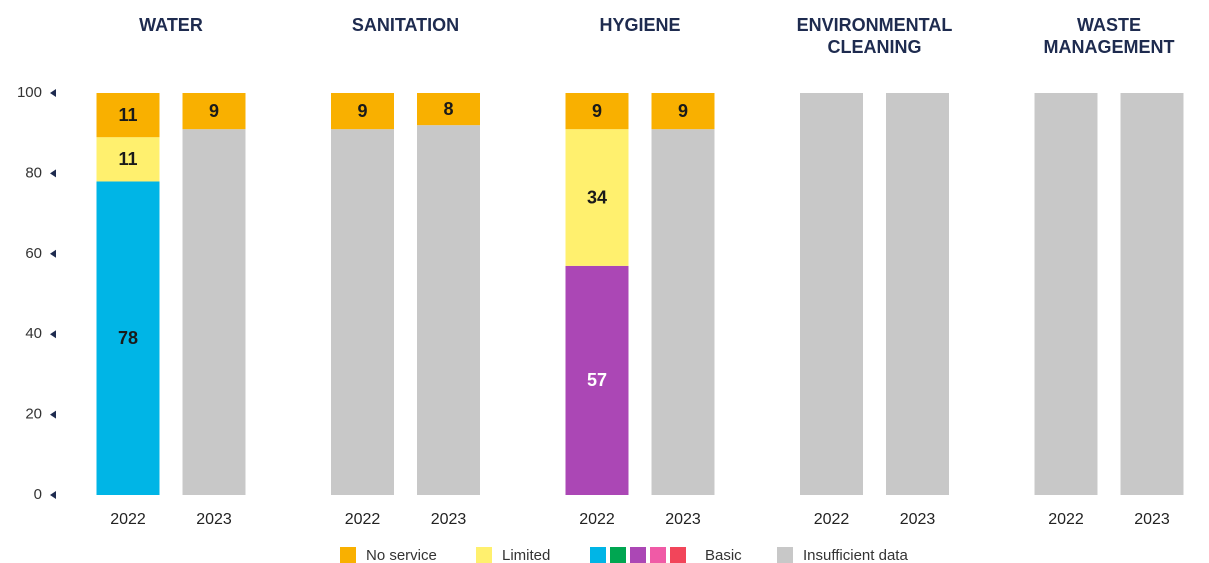 This screenshot has height=563, width=1209. What do you see at coordinates (33, 172) in the screenshot?
I see `y-tick-label: 80` at bounding box center [33, 172].